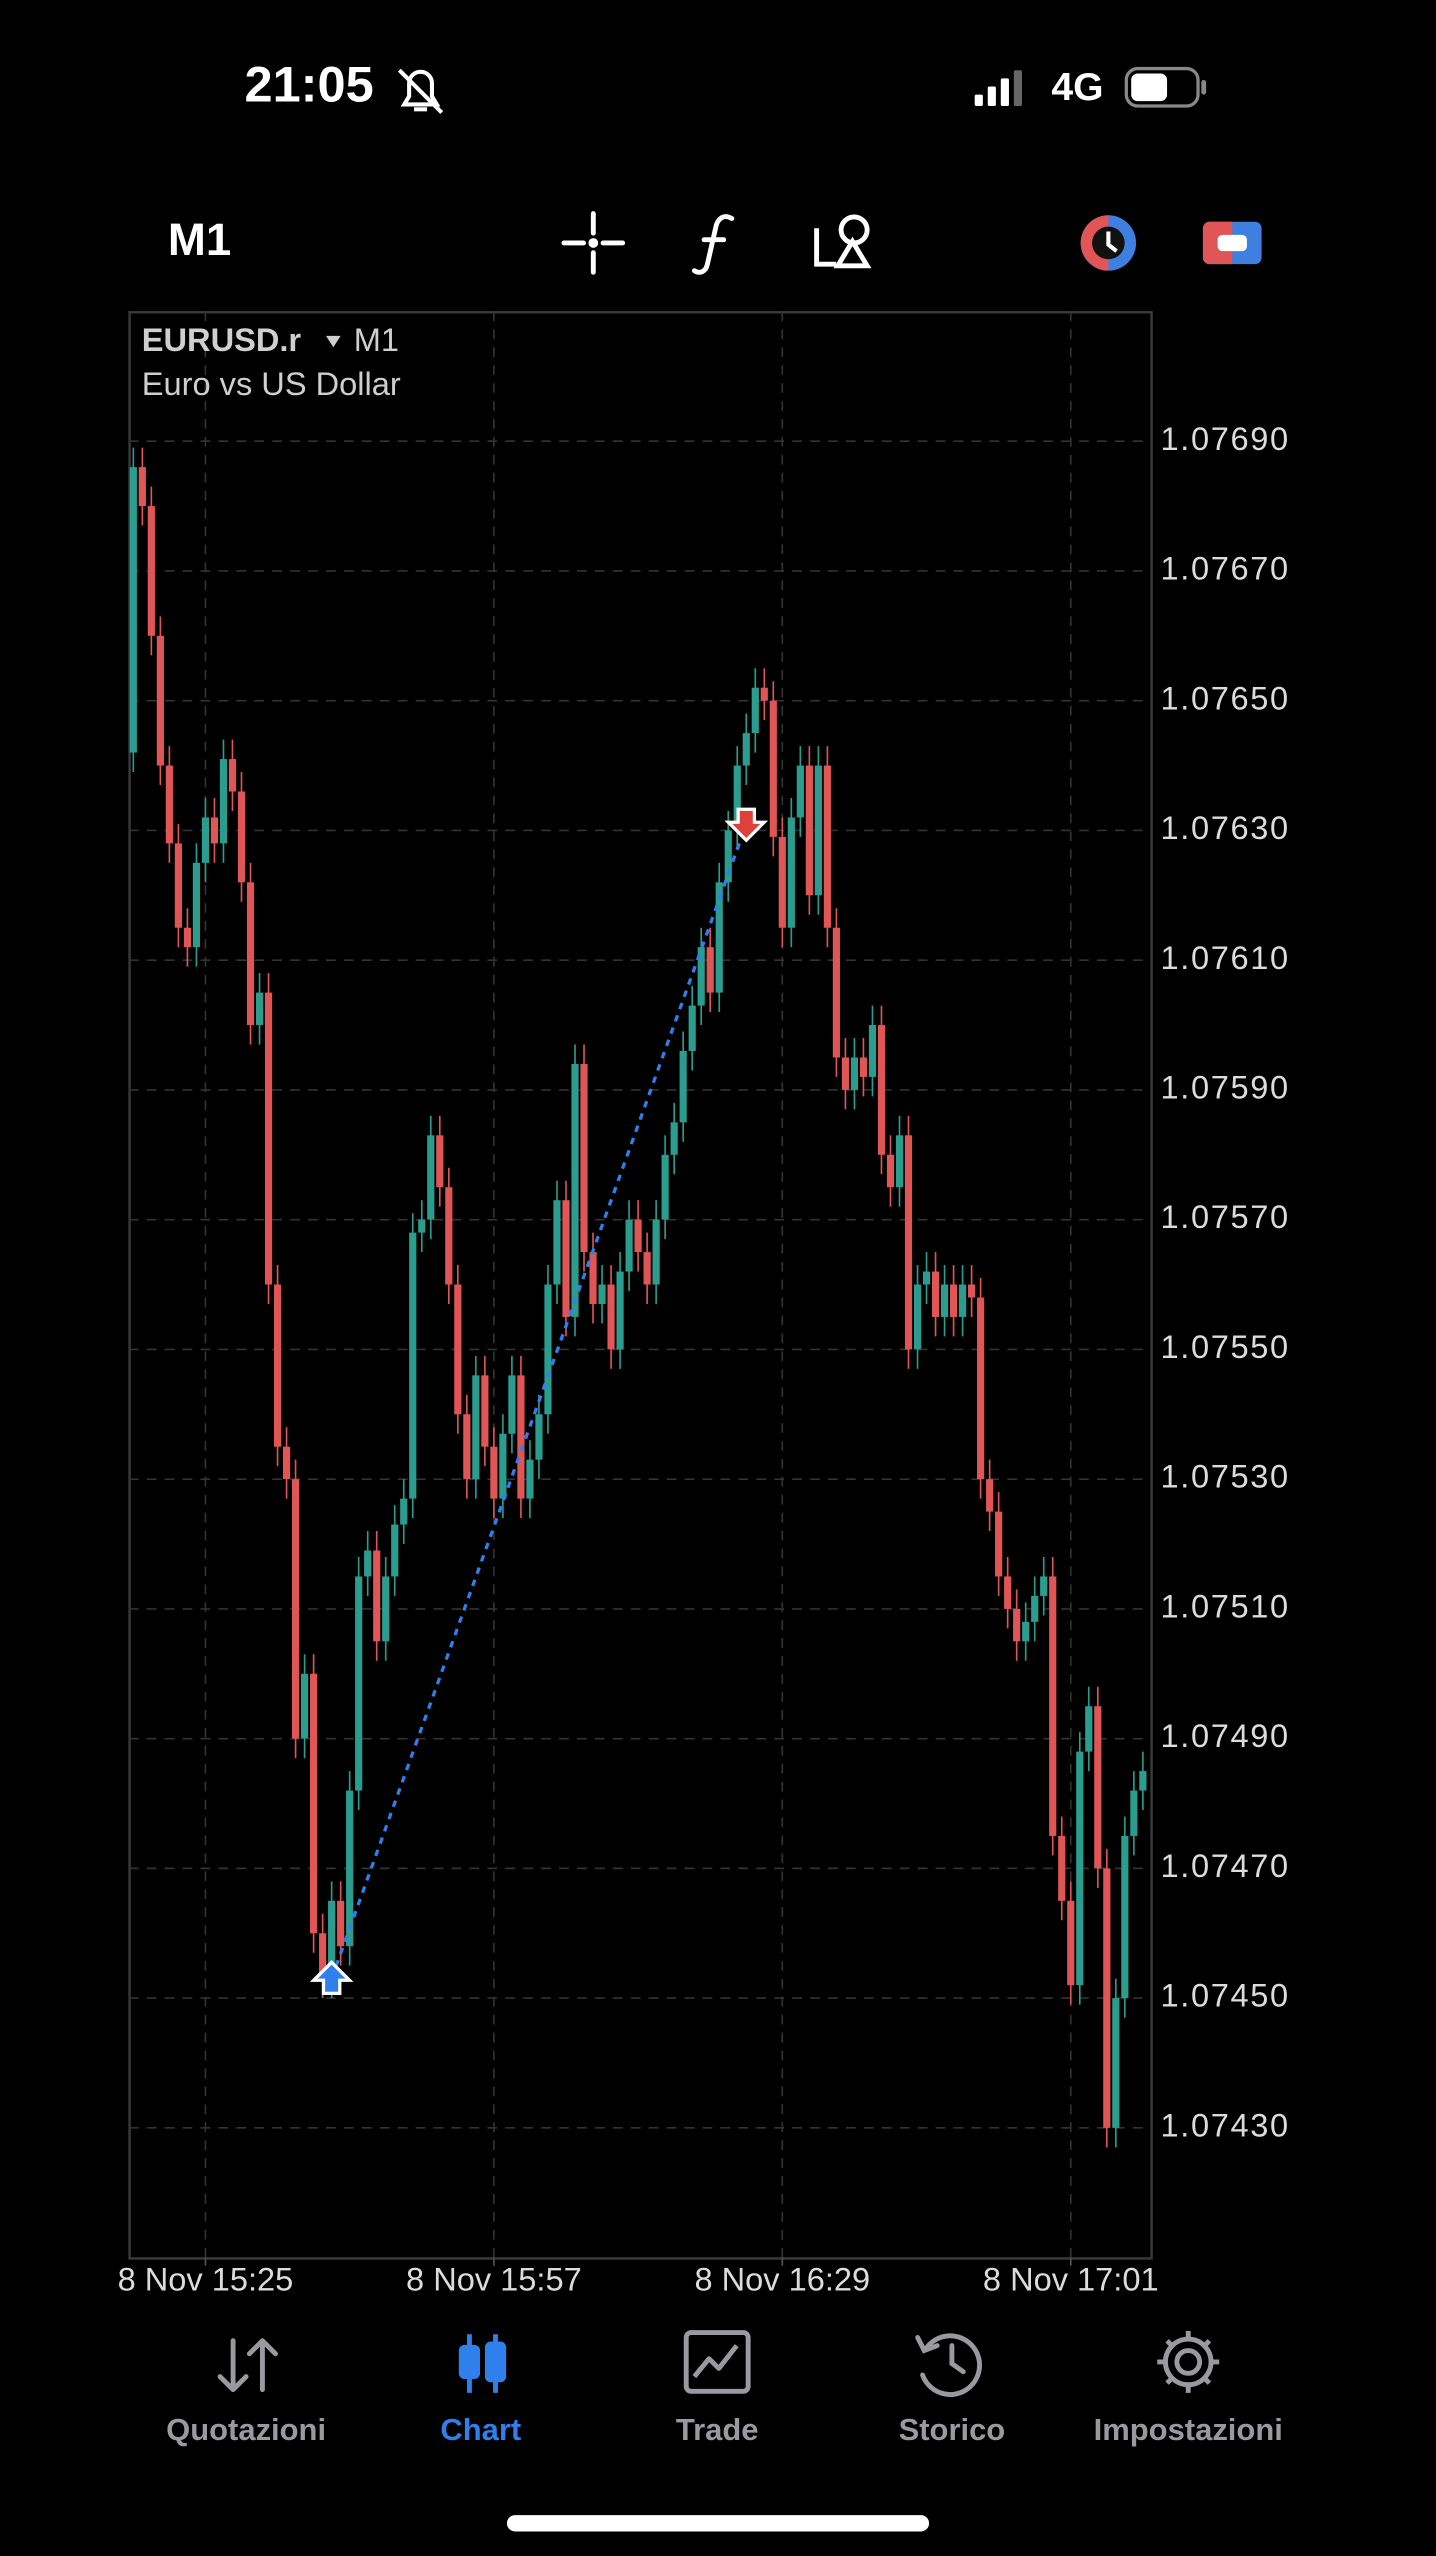  What do you see at coordinates (952, 2429) in the screenshot?
I see `tab-label: Storico` at bounding box center [952, 2429].